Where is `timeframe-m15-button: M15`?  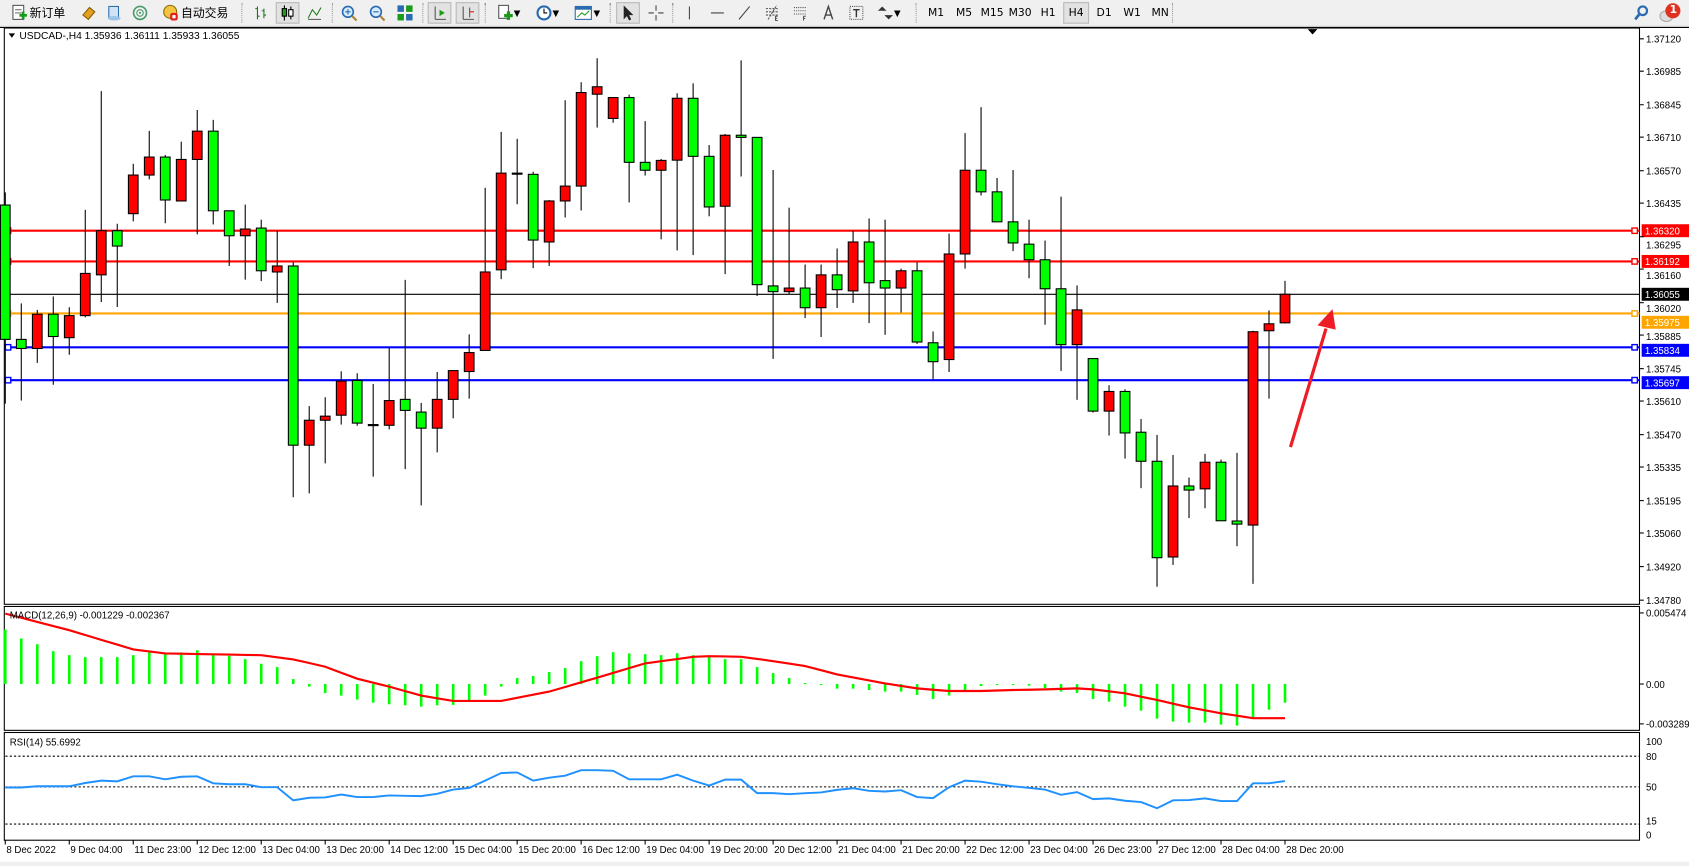 timeframe-m15-button: M15 is located at coordinates (992, 13).